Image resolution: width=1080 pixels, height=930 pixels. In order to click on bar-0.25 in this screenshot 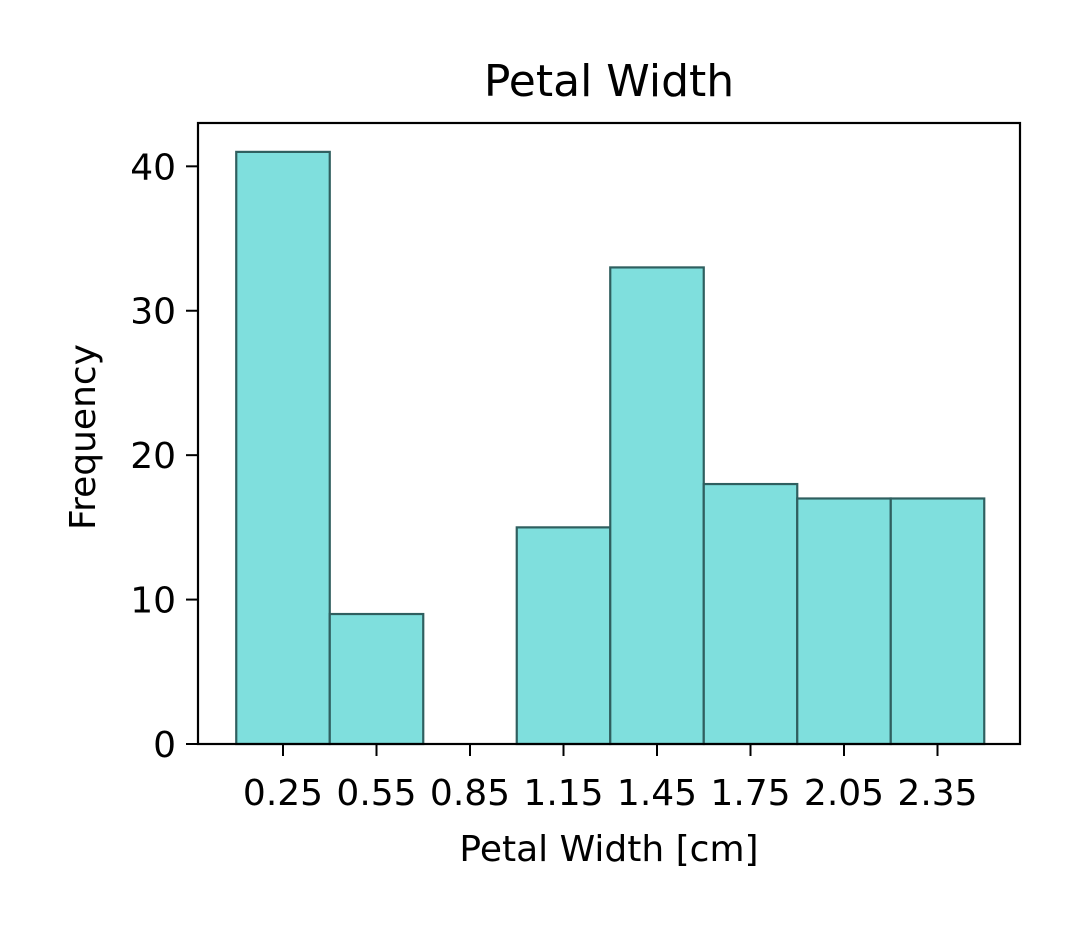, I will do `click(283, 448)`.